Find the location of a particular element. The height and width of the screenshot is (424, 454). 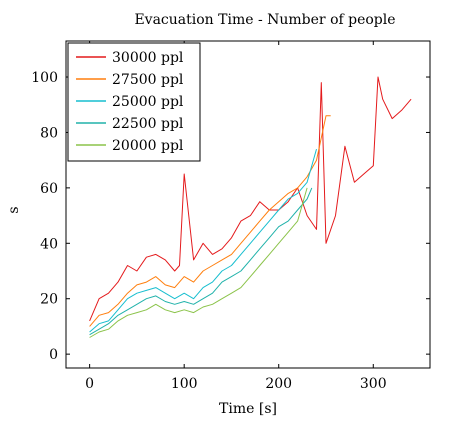

legend-label-2: 25000 ppl is located at coordinates (148, 102).